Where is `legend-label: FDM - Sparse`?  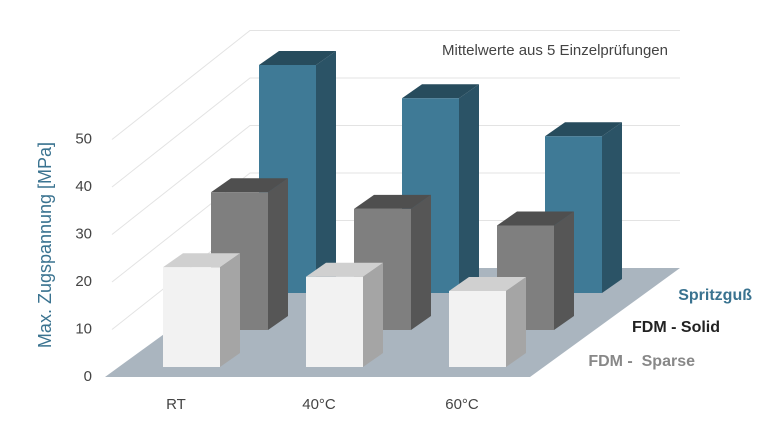 legend-label: FDM - Sparse is located at coordinates (641, 361).